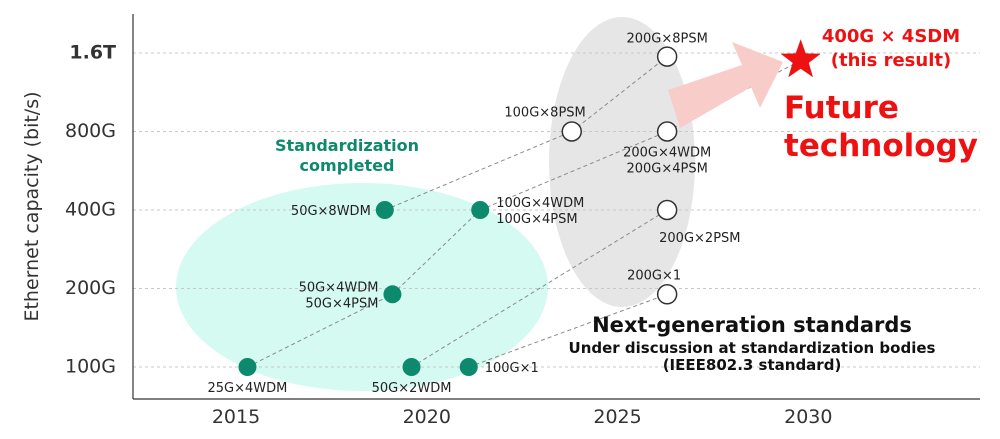 Image resolution: width=1000 pixels, height=439 pixels. What do you see at coordinates (540, 203) in the screenshot?
I see `point-label: 100G×4WDM` at bounding box center [540, 203].